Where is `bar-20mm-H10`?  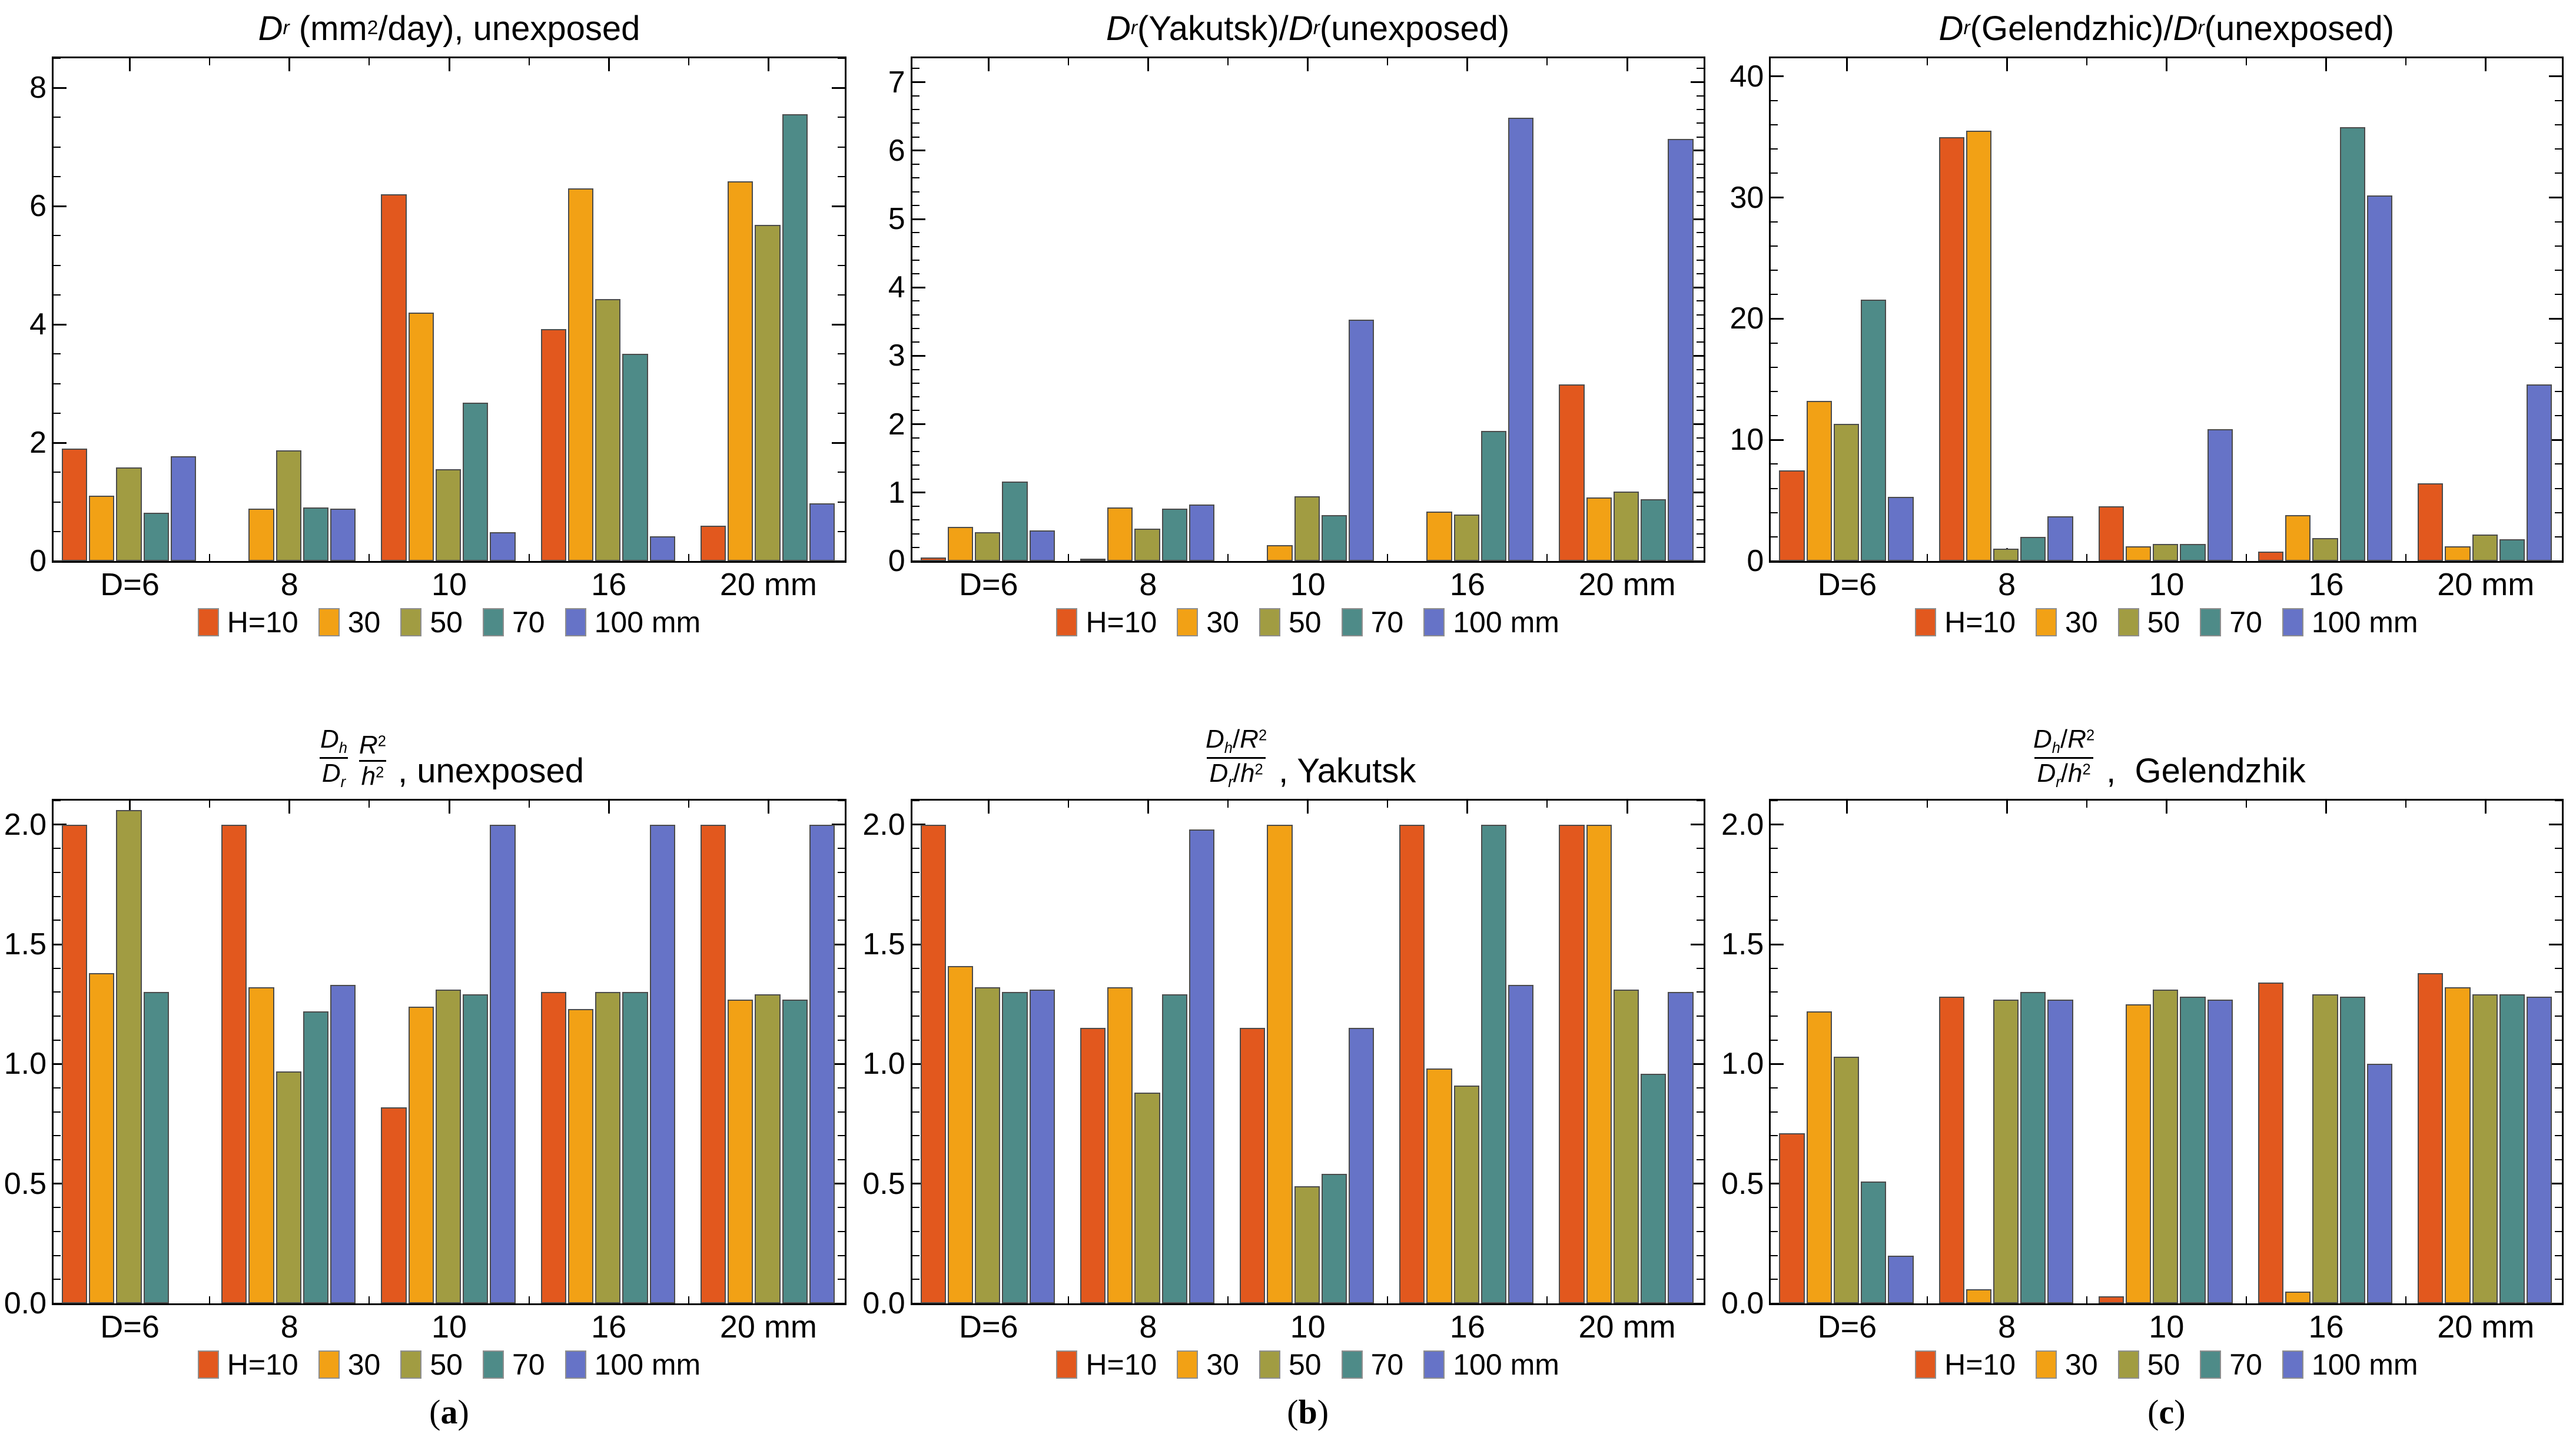
bar-20mm-H10 is located at coordinates (1572, 472).